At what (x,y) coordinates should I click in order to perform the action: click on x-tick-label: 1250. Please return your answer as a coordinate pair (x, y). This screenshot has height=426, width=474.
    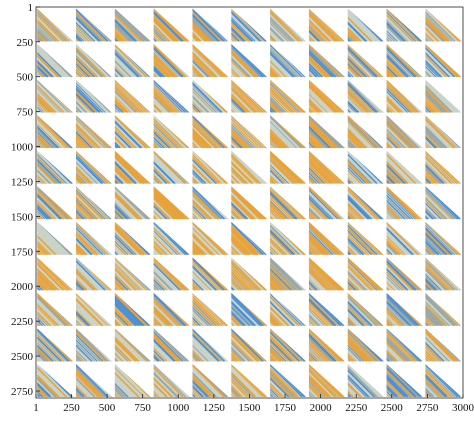
    Looking at the image, I should click on (214, 408).